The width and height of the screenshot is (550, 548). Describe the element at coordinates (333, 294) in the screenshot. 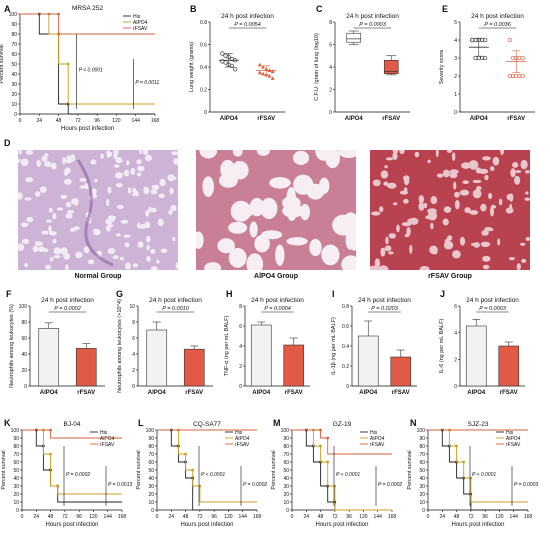

I see `panel-letter-i: I` at that location.